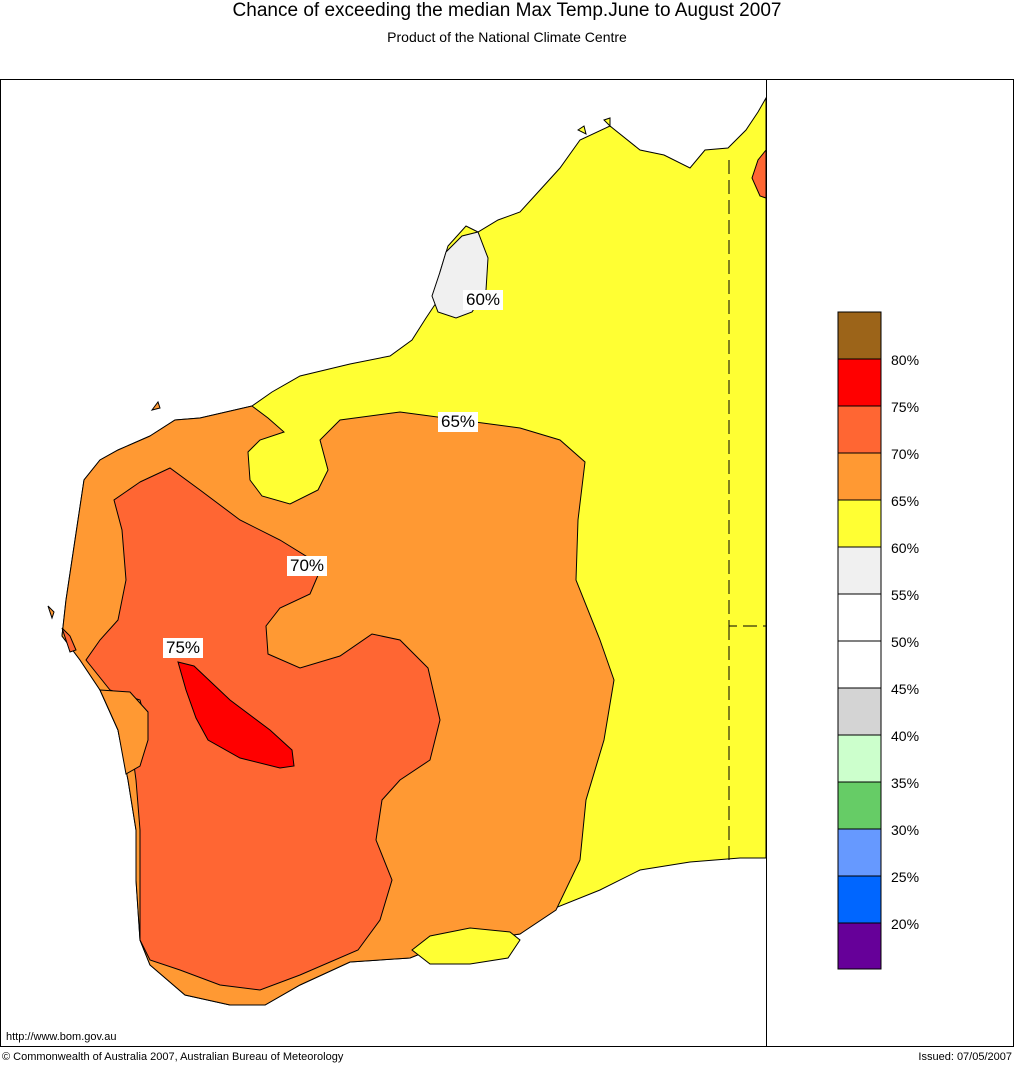 Image resolution: width=1014 pixels, height=1066 pixels. What do you see at coordinates (183, 648) in the screenshot?
I see `contour-label-75: 75%` at bounding box center [183, 648].